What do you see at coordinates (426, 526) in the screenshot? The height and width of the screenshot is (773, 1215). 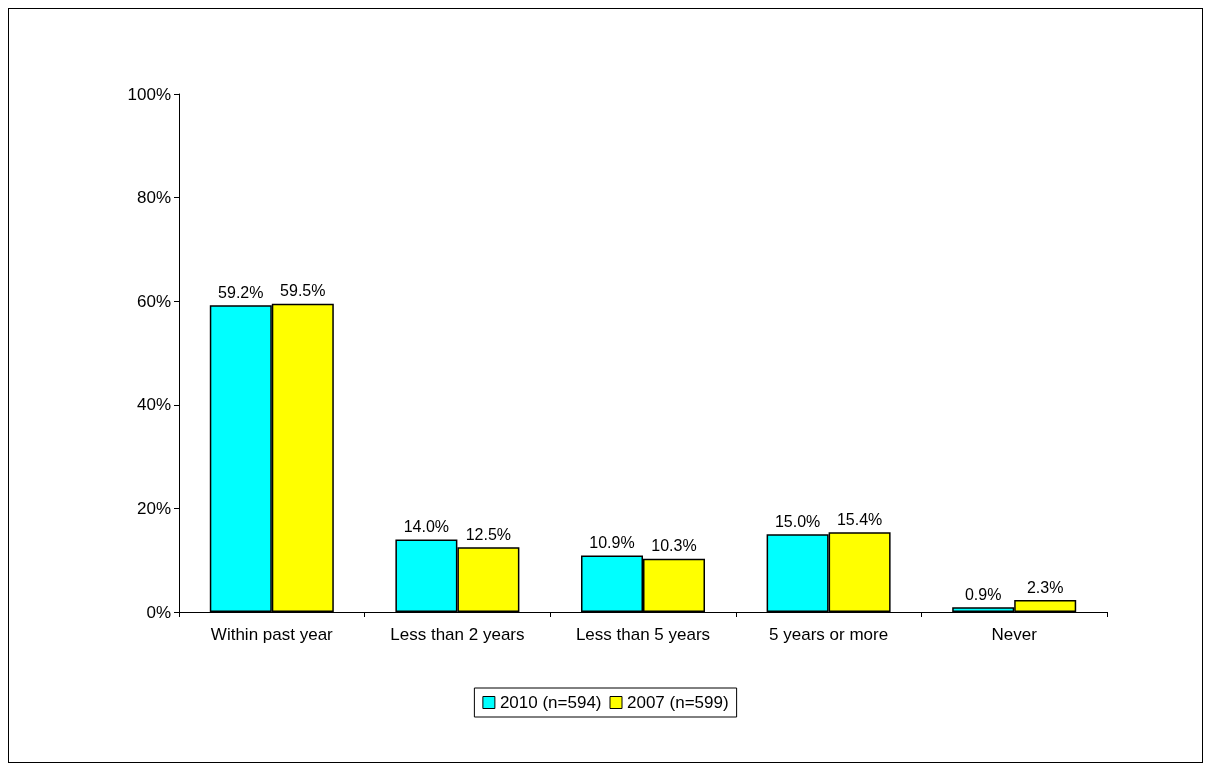 I see `data-label: 14.0%` at bounding box center [426, 526].